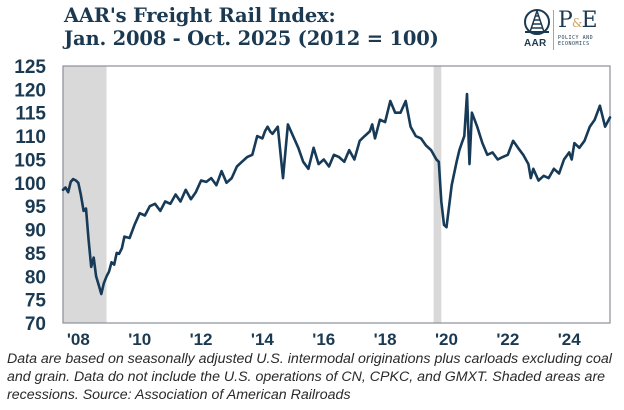 This screenshot has height=410, width=624. Describe the element at coordinates (507, 339) in the screenshot. I see `x-tick-label: '22` at that location.